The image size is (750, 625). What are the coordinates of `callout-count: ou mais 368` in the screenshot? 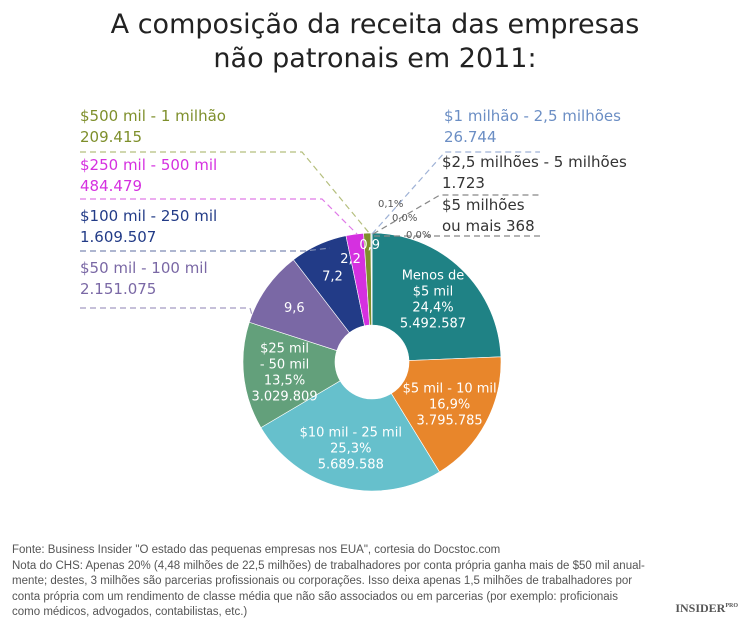 It's located at (488, 226).